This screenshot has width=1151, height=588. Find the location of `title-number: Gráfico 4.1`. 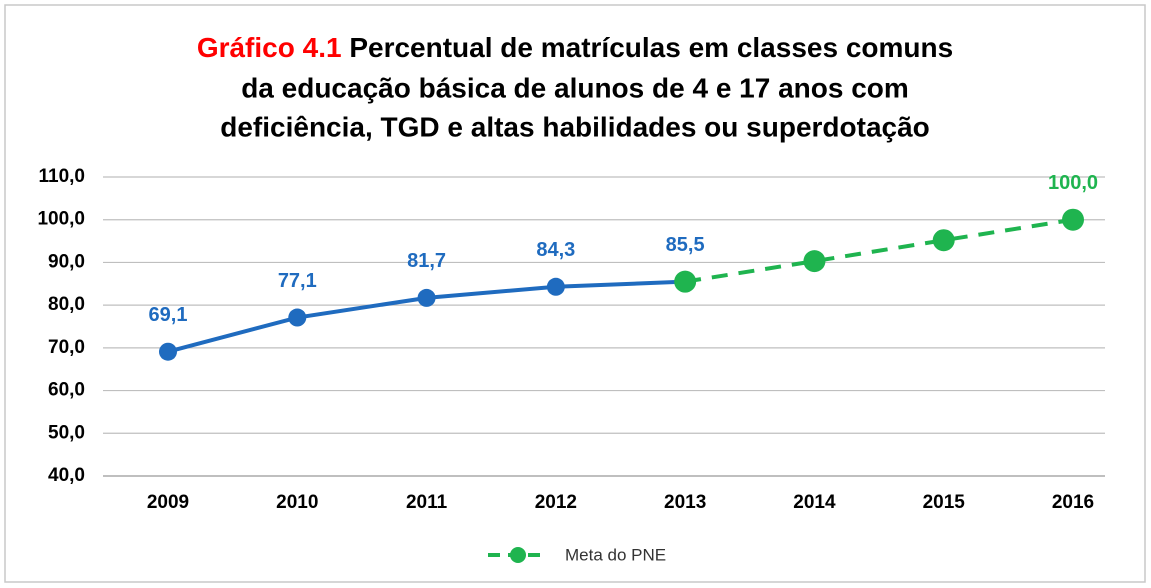

title-number: Gráfico 4.1 is located at coordinates (269, 47).